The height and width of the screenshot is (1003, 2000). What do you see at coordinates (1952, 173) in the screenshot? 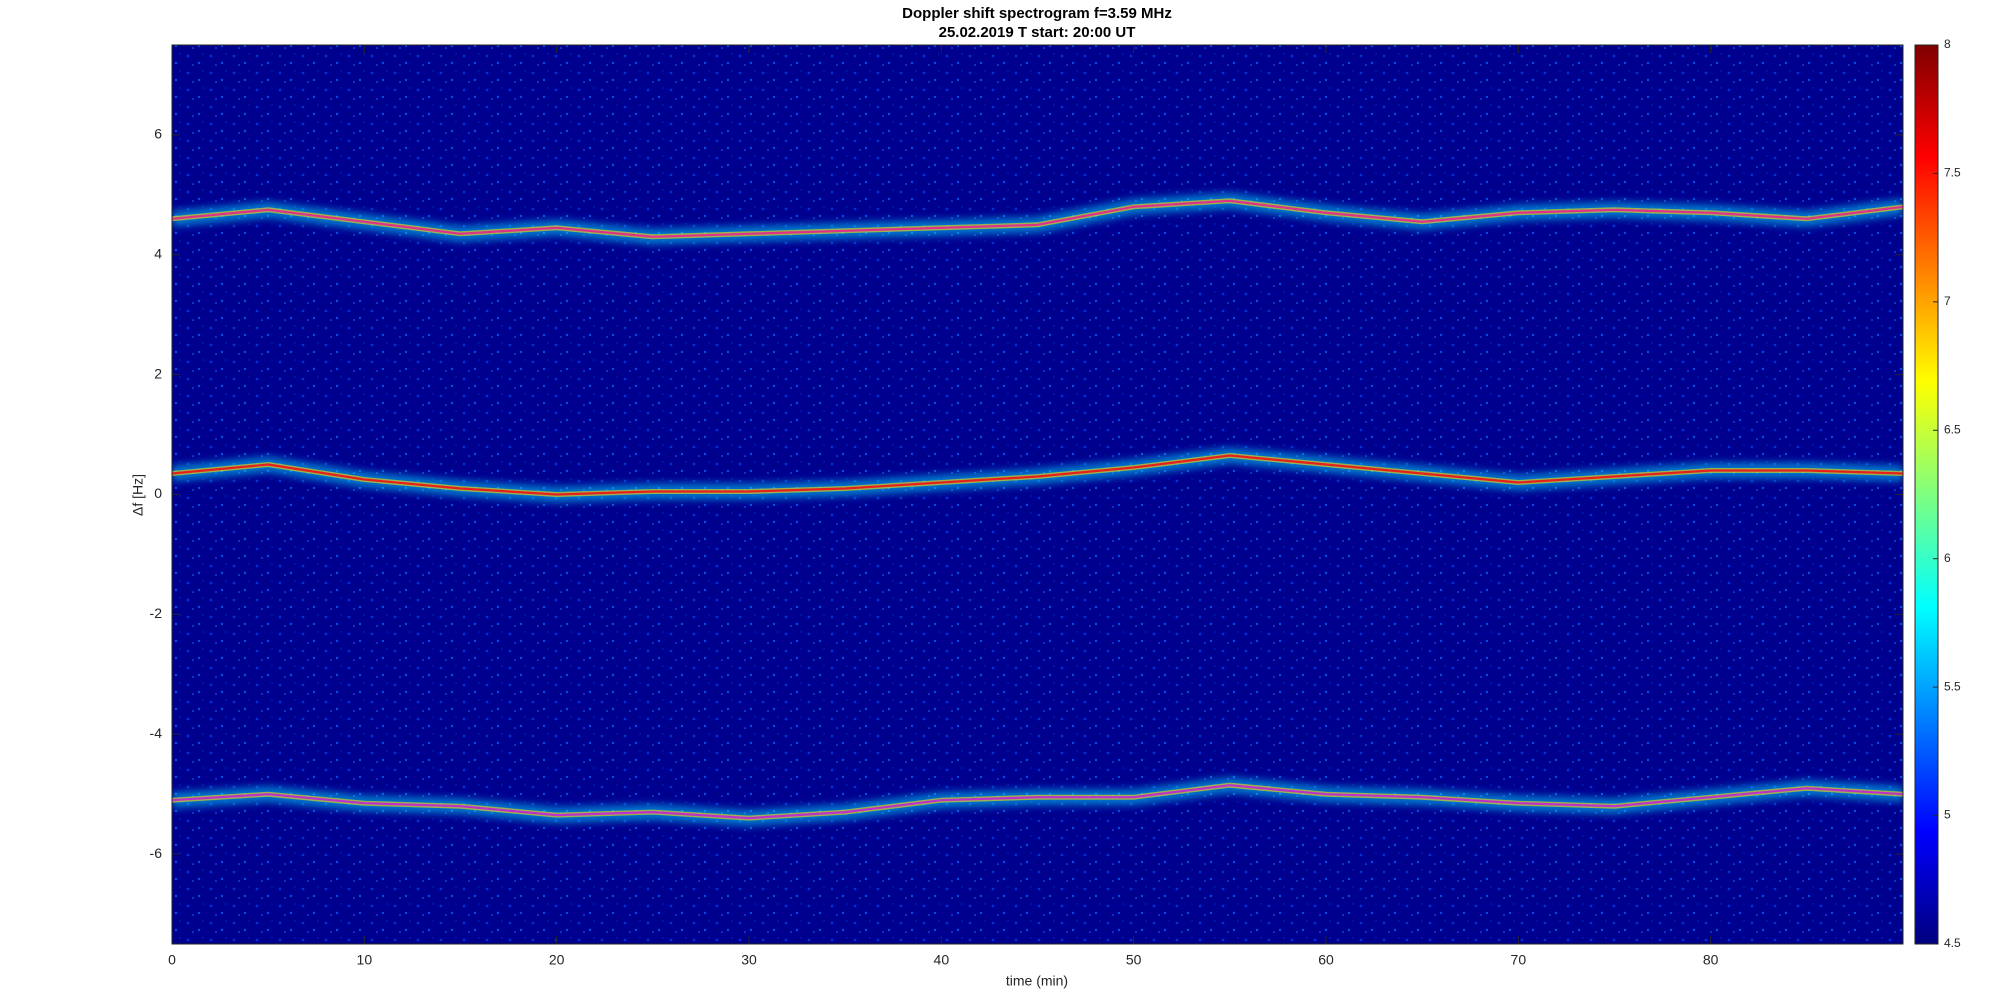
I see `colorbar-tick-label: 7.5` at bounding box center [1952, 173].